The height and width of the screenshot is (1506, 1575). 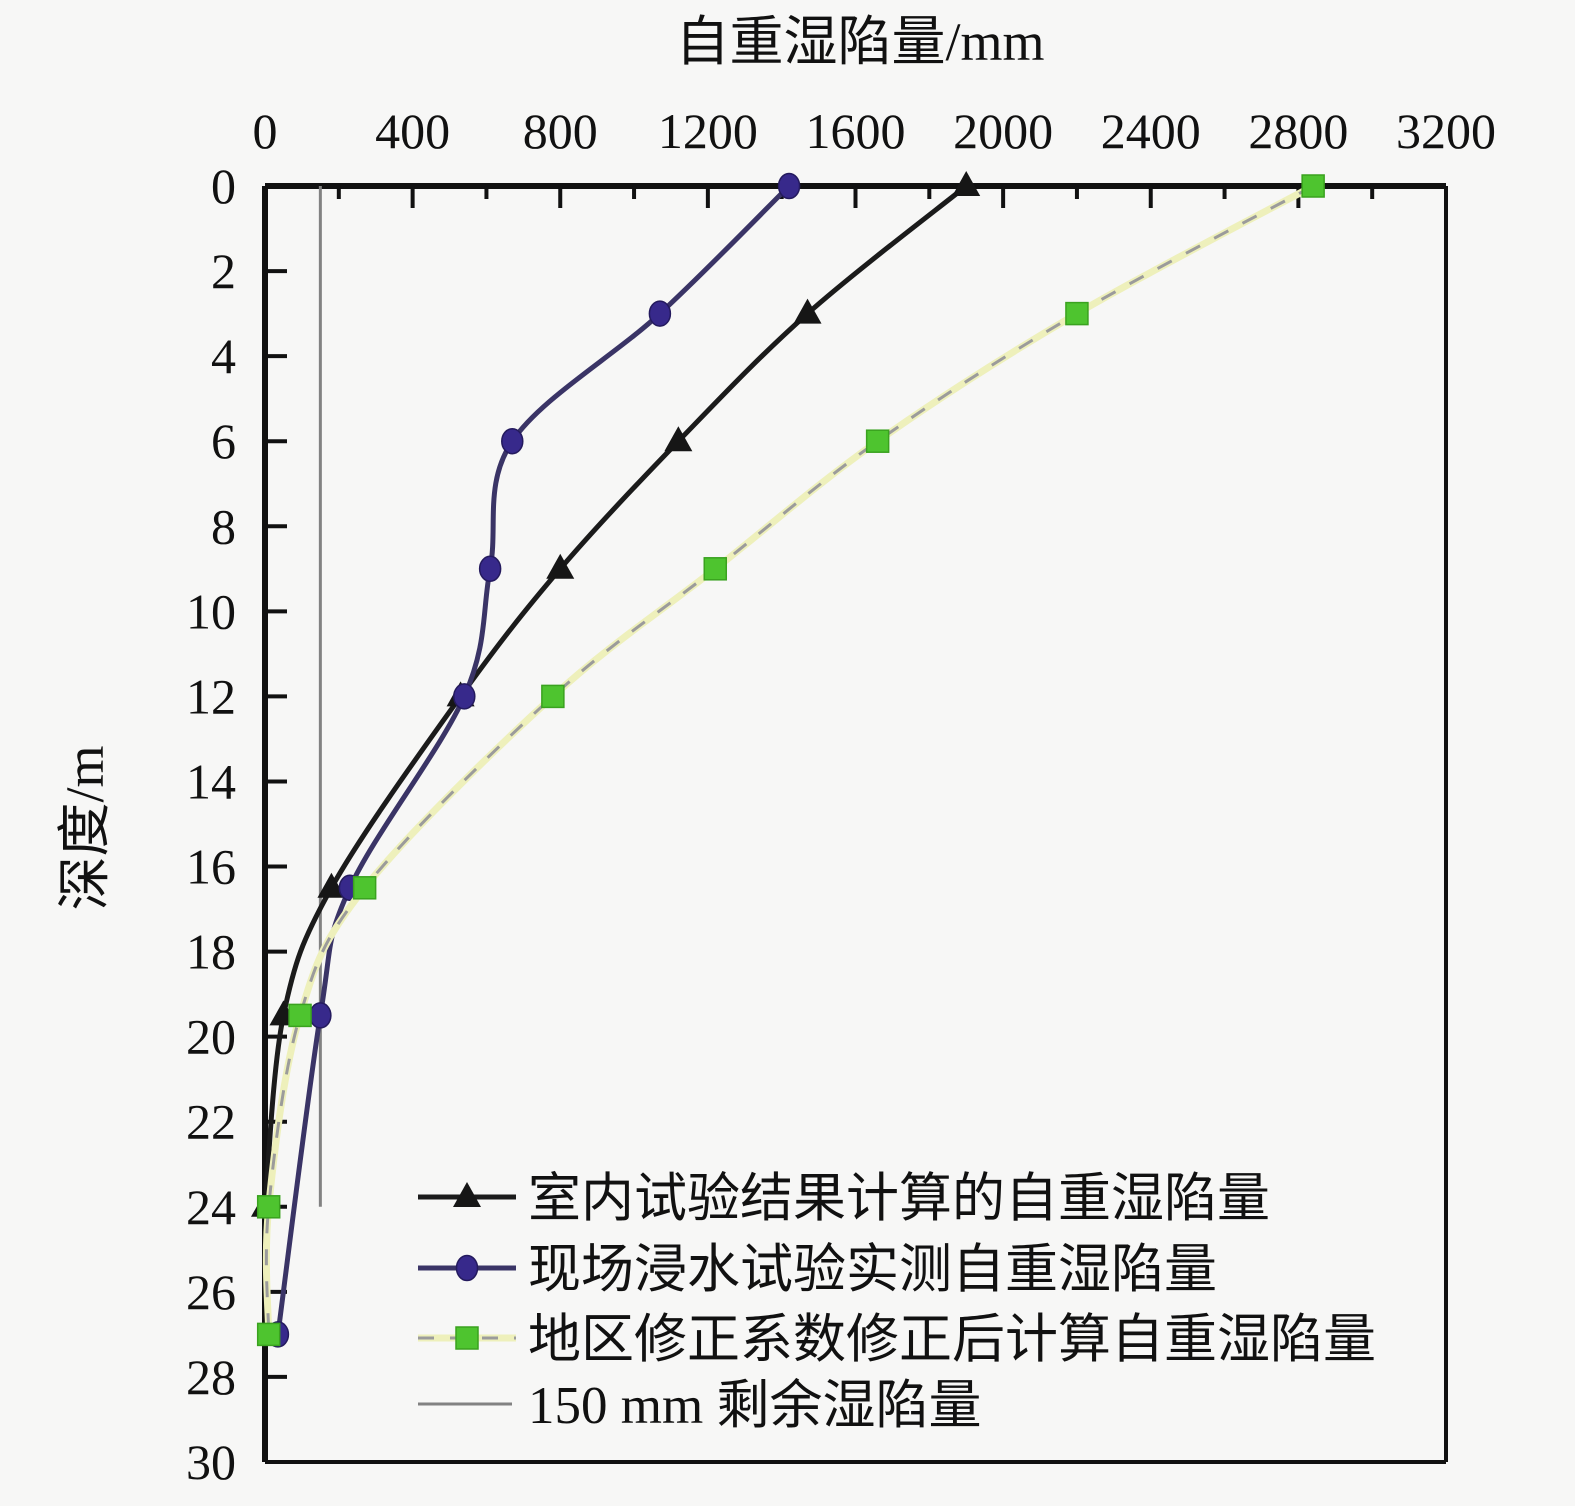 I want to click on x-axis-title: 自重湿陷量/mm, so click(x=859, y=42).